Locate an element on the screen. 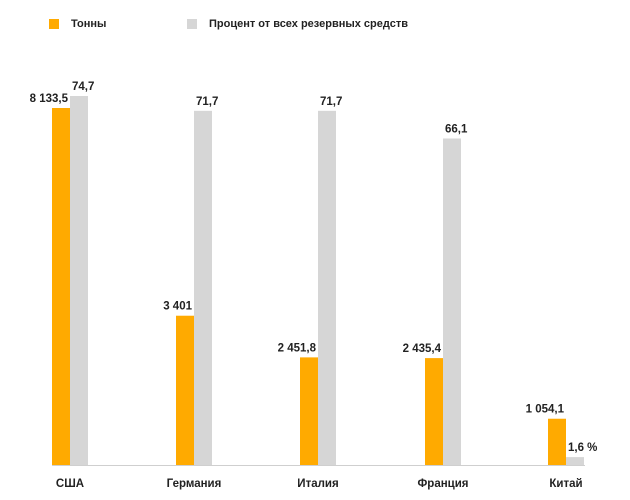  data-label: 8 133,5 is located at coordinates (49, 99).